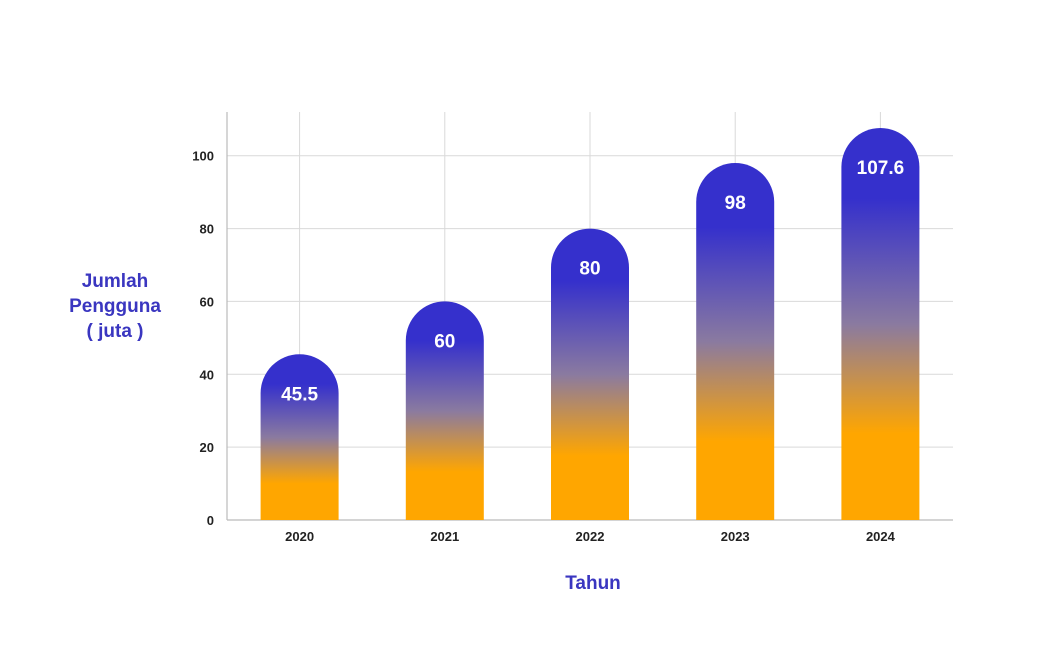 This screenshot has height=668, width=1054. What do you see at coordinates (880, 324) in the screenshot?
I see `bar-2024` at bounding box center [880, 324].